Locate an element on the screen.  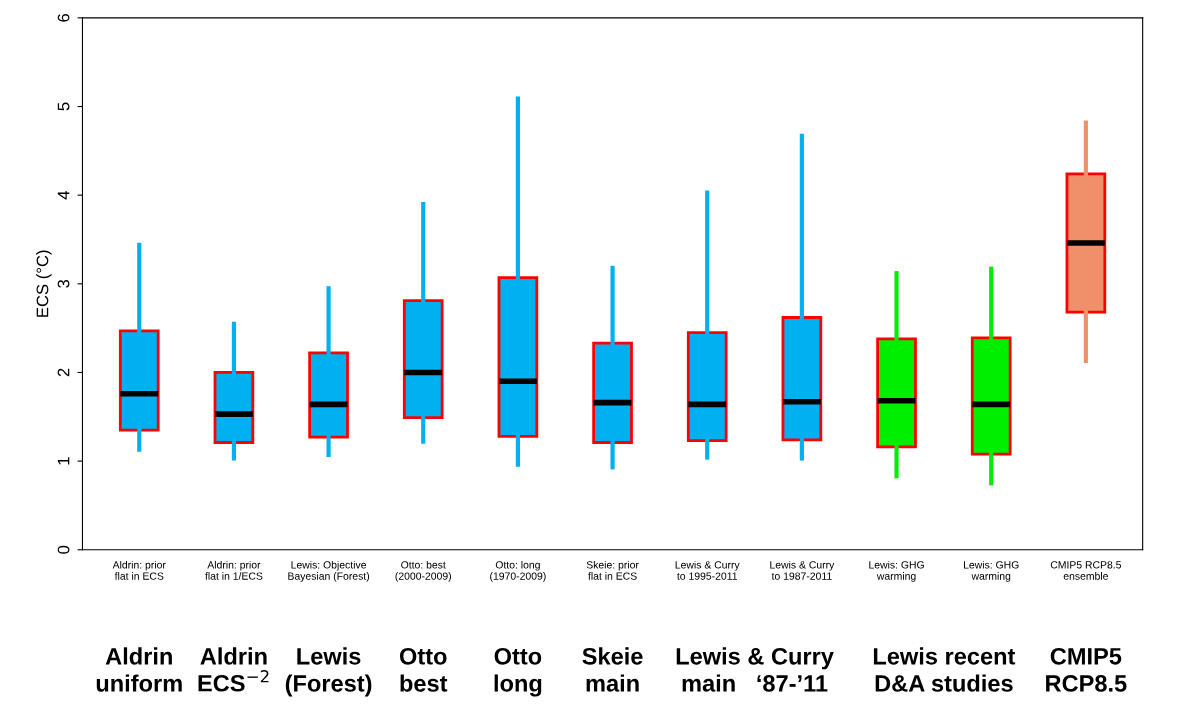
text: Otto best is located at coordinates (423, 669).